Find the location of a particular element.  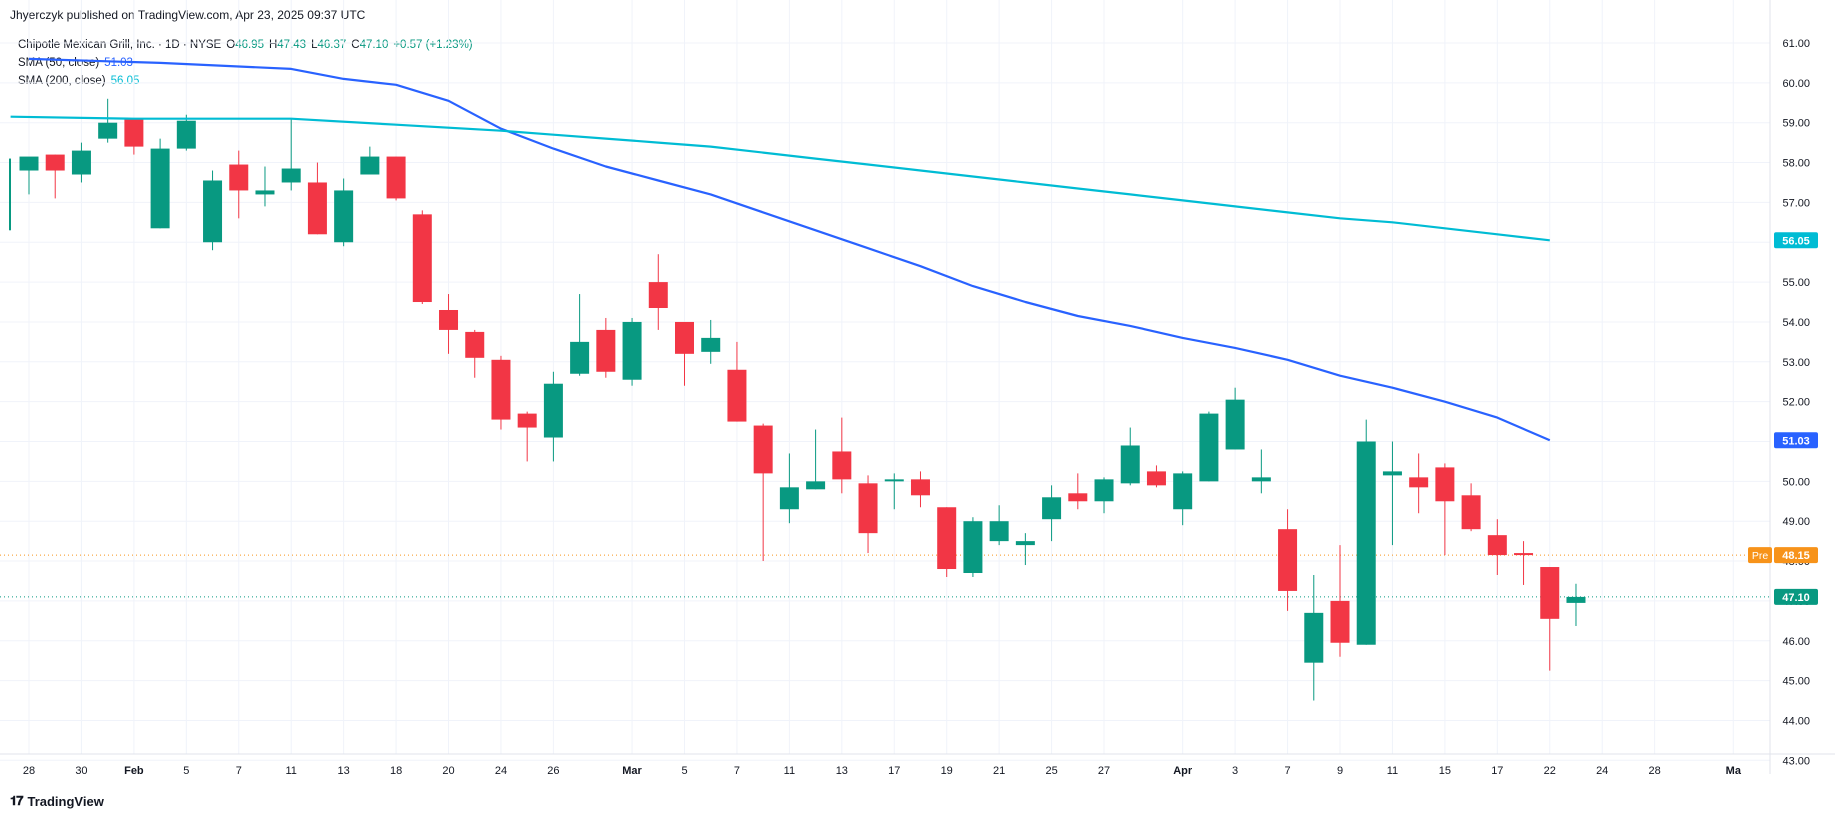

time-tick-label: Mar is located at coordinates (632, 771).